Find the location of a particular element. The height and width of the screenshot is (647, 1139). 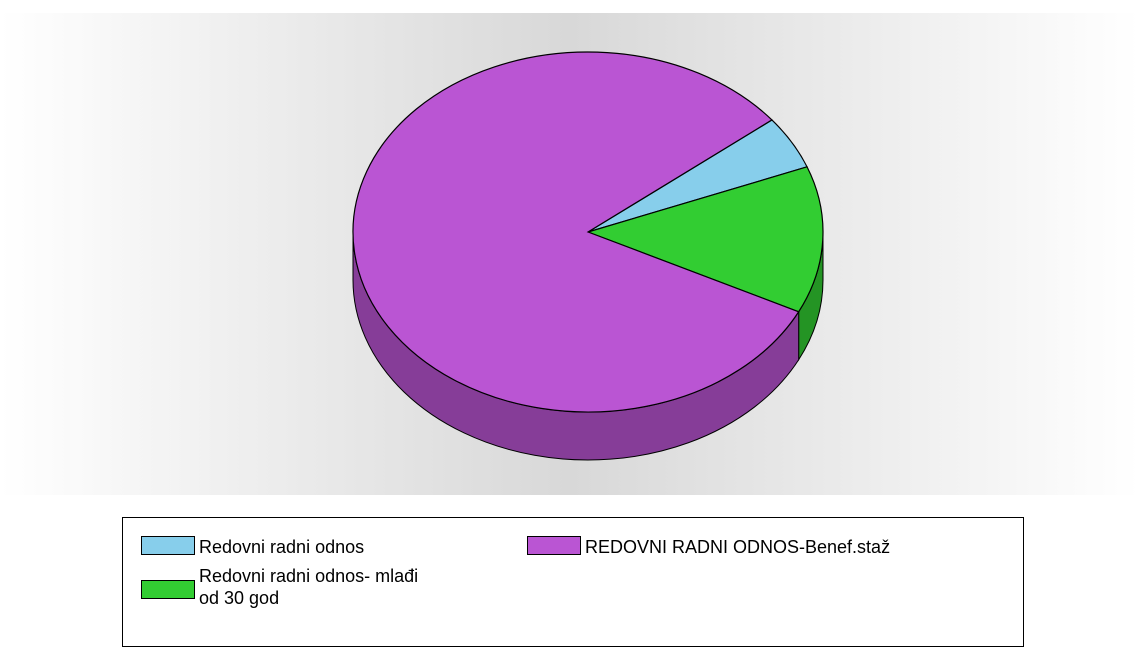

legend-item-redovni-radni-odnos: Redovni radni odnos is located at coordinates (252, 547).